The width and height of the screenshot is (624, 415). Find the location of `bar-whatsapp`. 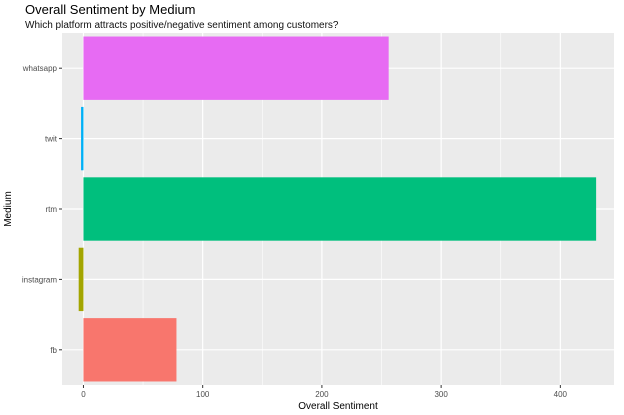

bar-whatsapp is located at coordinates (236, 68).